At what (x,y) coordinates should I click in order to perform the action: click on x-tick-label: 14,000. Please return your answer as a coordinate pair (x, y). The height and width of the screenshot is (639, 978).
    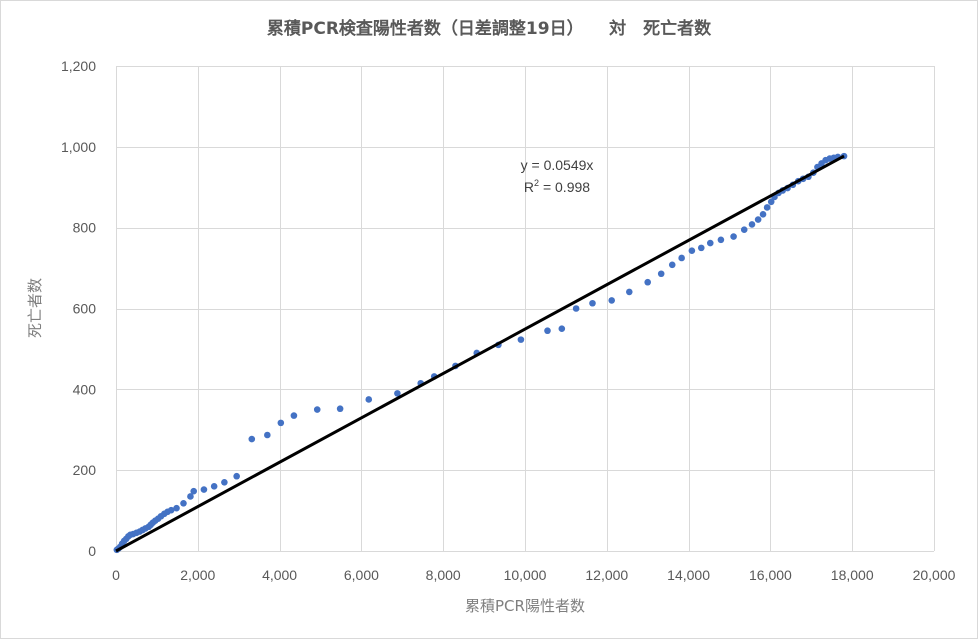
    Looking at the image, I should click on (688, 575).